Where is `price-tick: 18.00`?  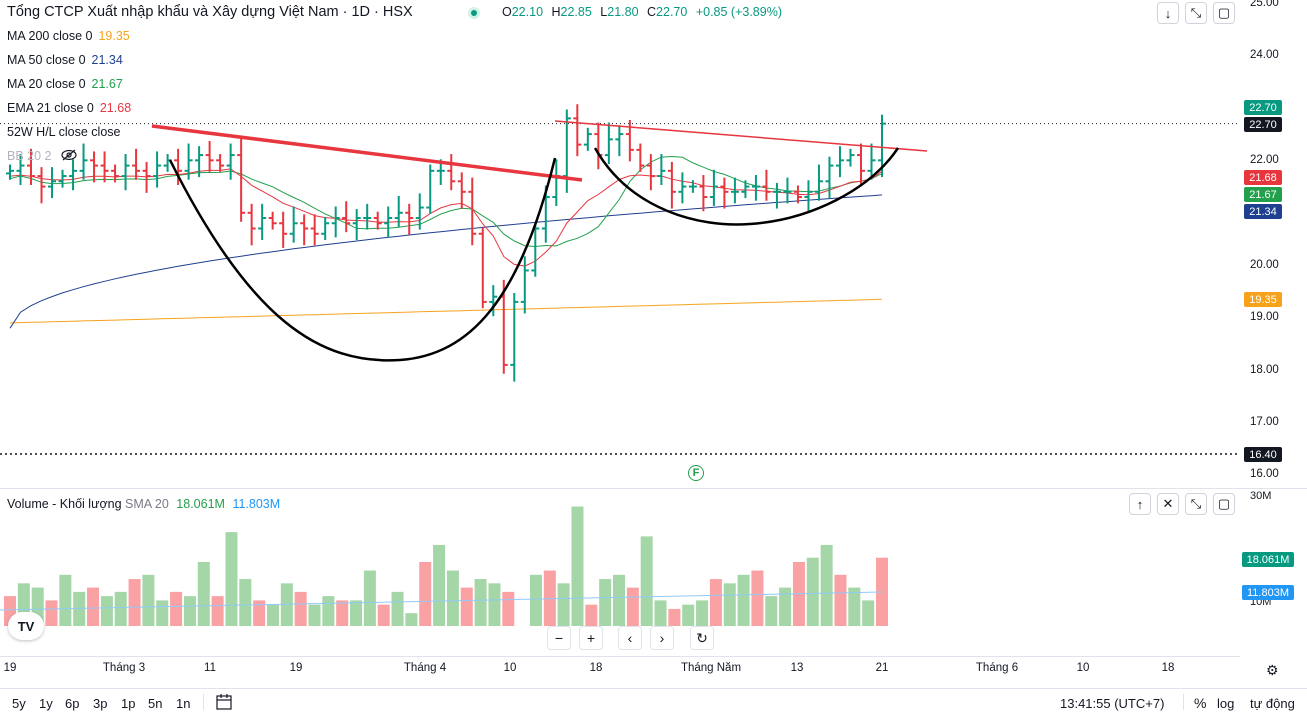 price-tick: 18.00 is located at coordinates (1264, 370).